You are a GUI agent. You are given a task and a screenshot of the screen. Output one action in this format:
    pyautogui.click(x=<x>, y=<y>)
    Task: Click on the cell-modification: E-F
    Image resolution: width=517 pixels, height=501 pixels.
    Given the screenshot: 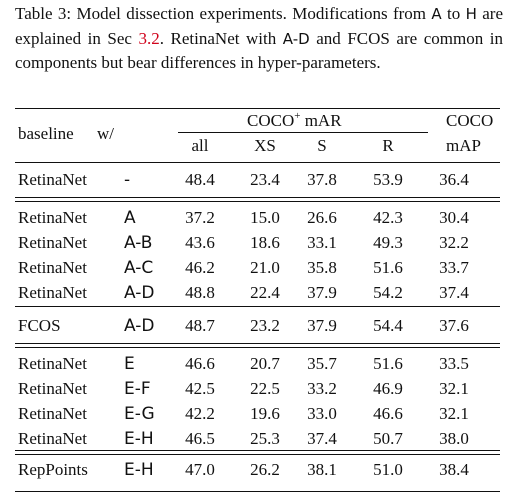 What is the action you would take?
    pyautogui.click(x=137, y=389)
    